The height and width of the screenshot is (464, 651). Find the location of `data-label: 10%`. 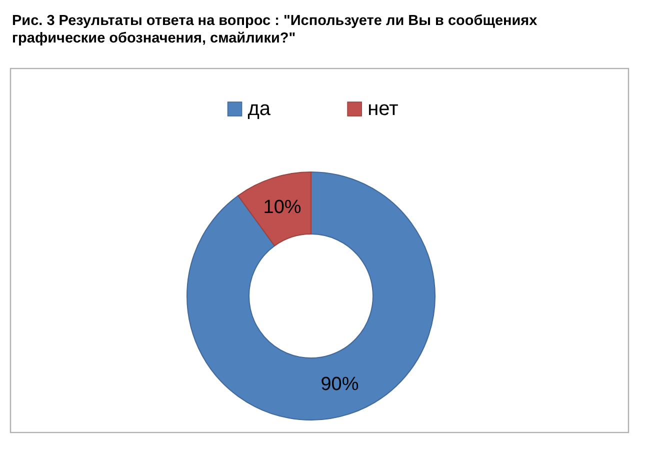

data-label: 10% is located at coordinates (282, 207).